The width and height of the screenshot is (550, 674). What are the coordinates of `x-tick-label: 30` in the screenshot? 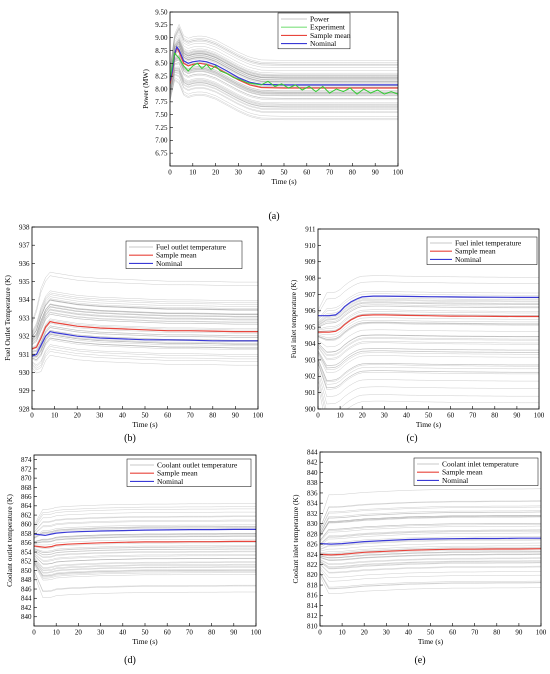 It's located at (387, 633).